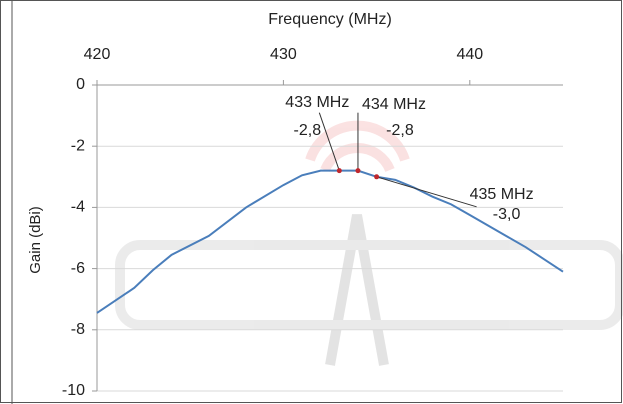 This screenshot has width=623, height=404. What do you see at coordinates (469, 54) in the screenshot?
I see `x-tick-label: 440` at bounding box center [469, 54].